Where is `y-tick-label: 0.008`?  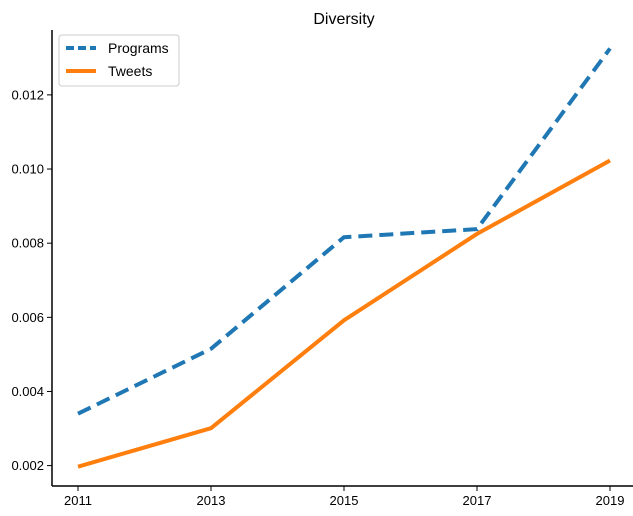 y-tick-label: 0.008 is located at coordinates (27, 243).